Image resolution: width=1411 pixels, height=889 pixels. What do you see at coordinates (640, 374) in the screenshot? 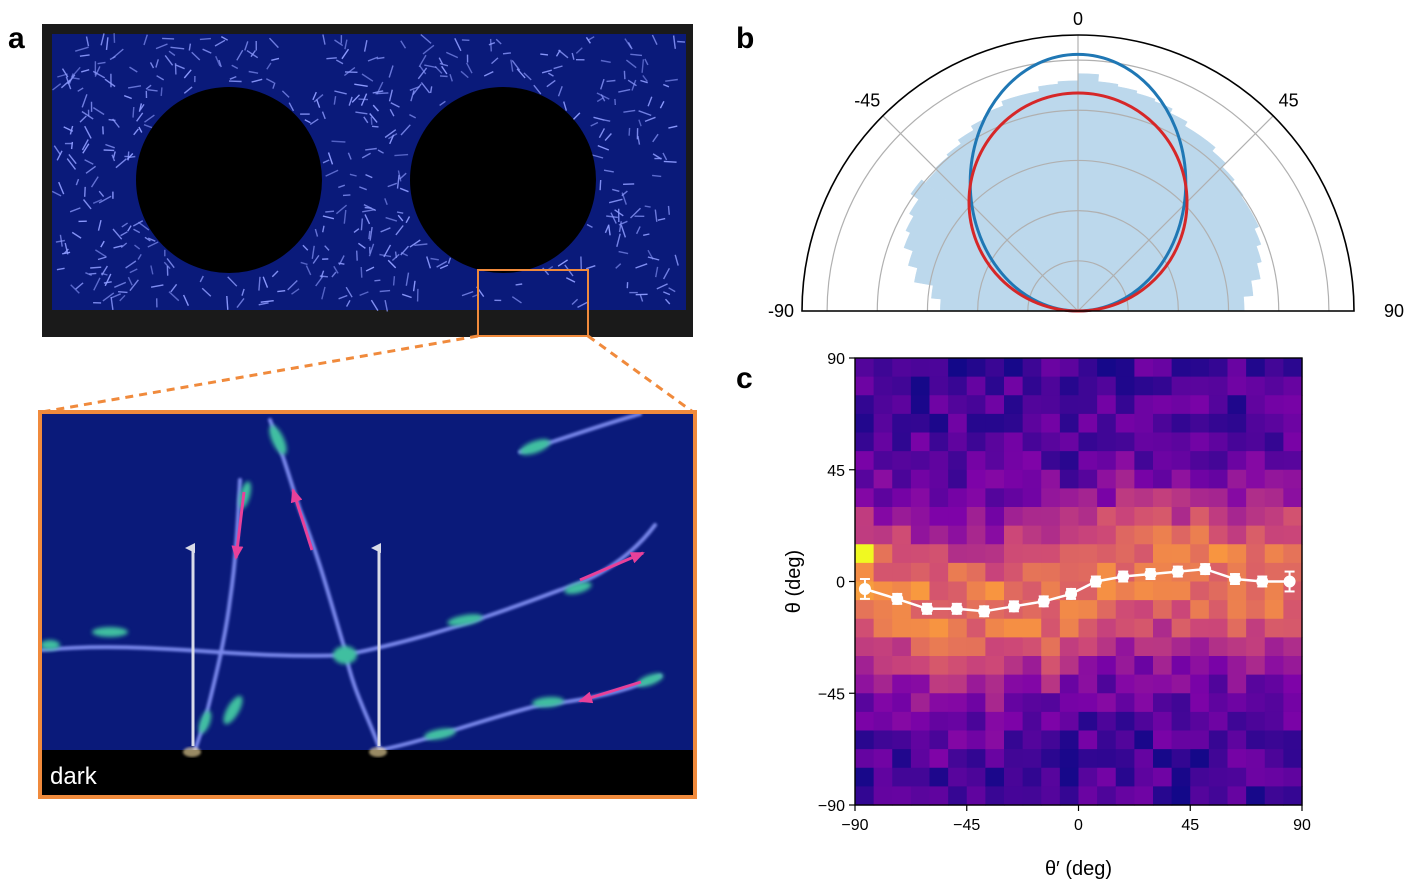
I see `zoom-connector-right` at bounding box center [640, 374].